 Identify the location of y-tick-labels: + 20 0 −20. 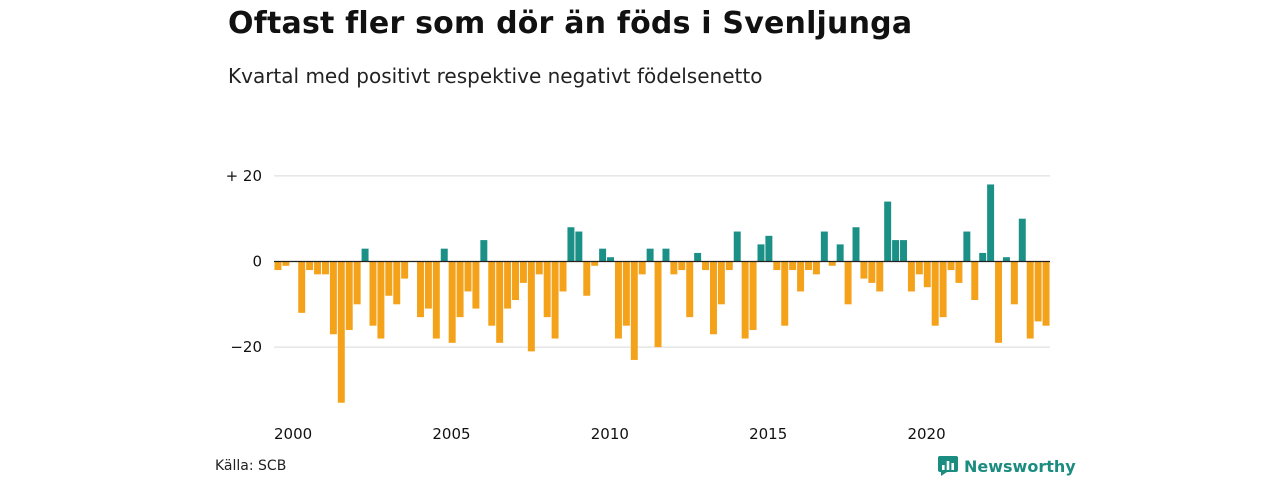
(244, 261).